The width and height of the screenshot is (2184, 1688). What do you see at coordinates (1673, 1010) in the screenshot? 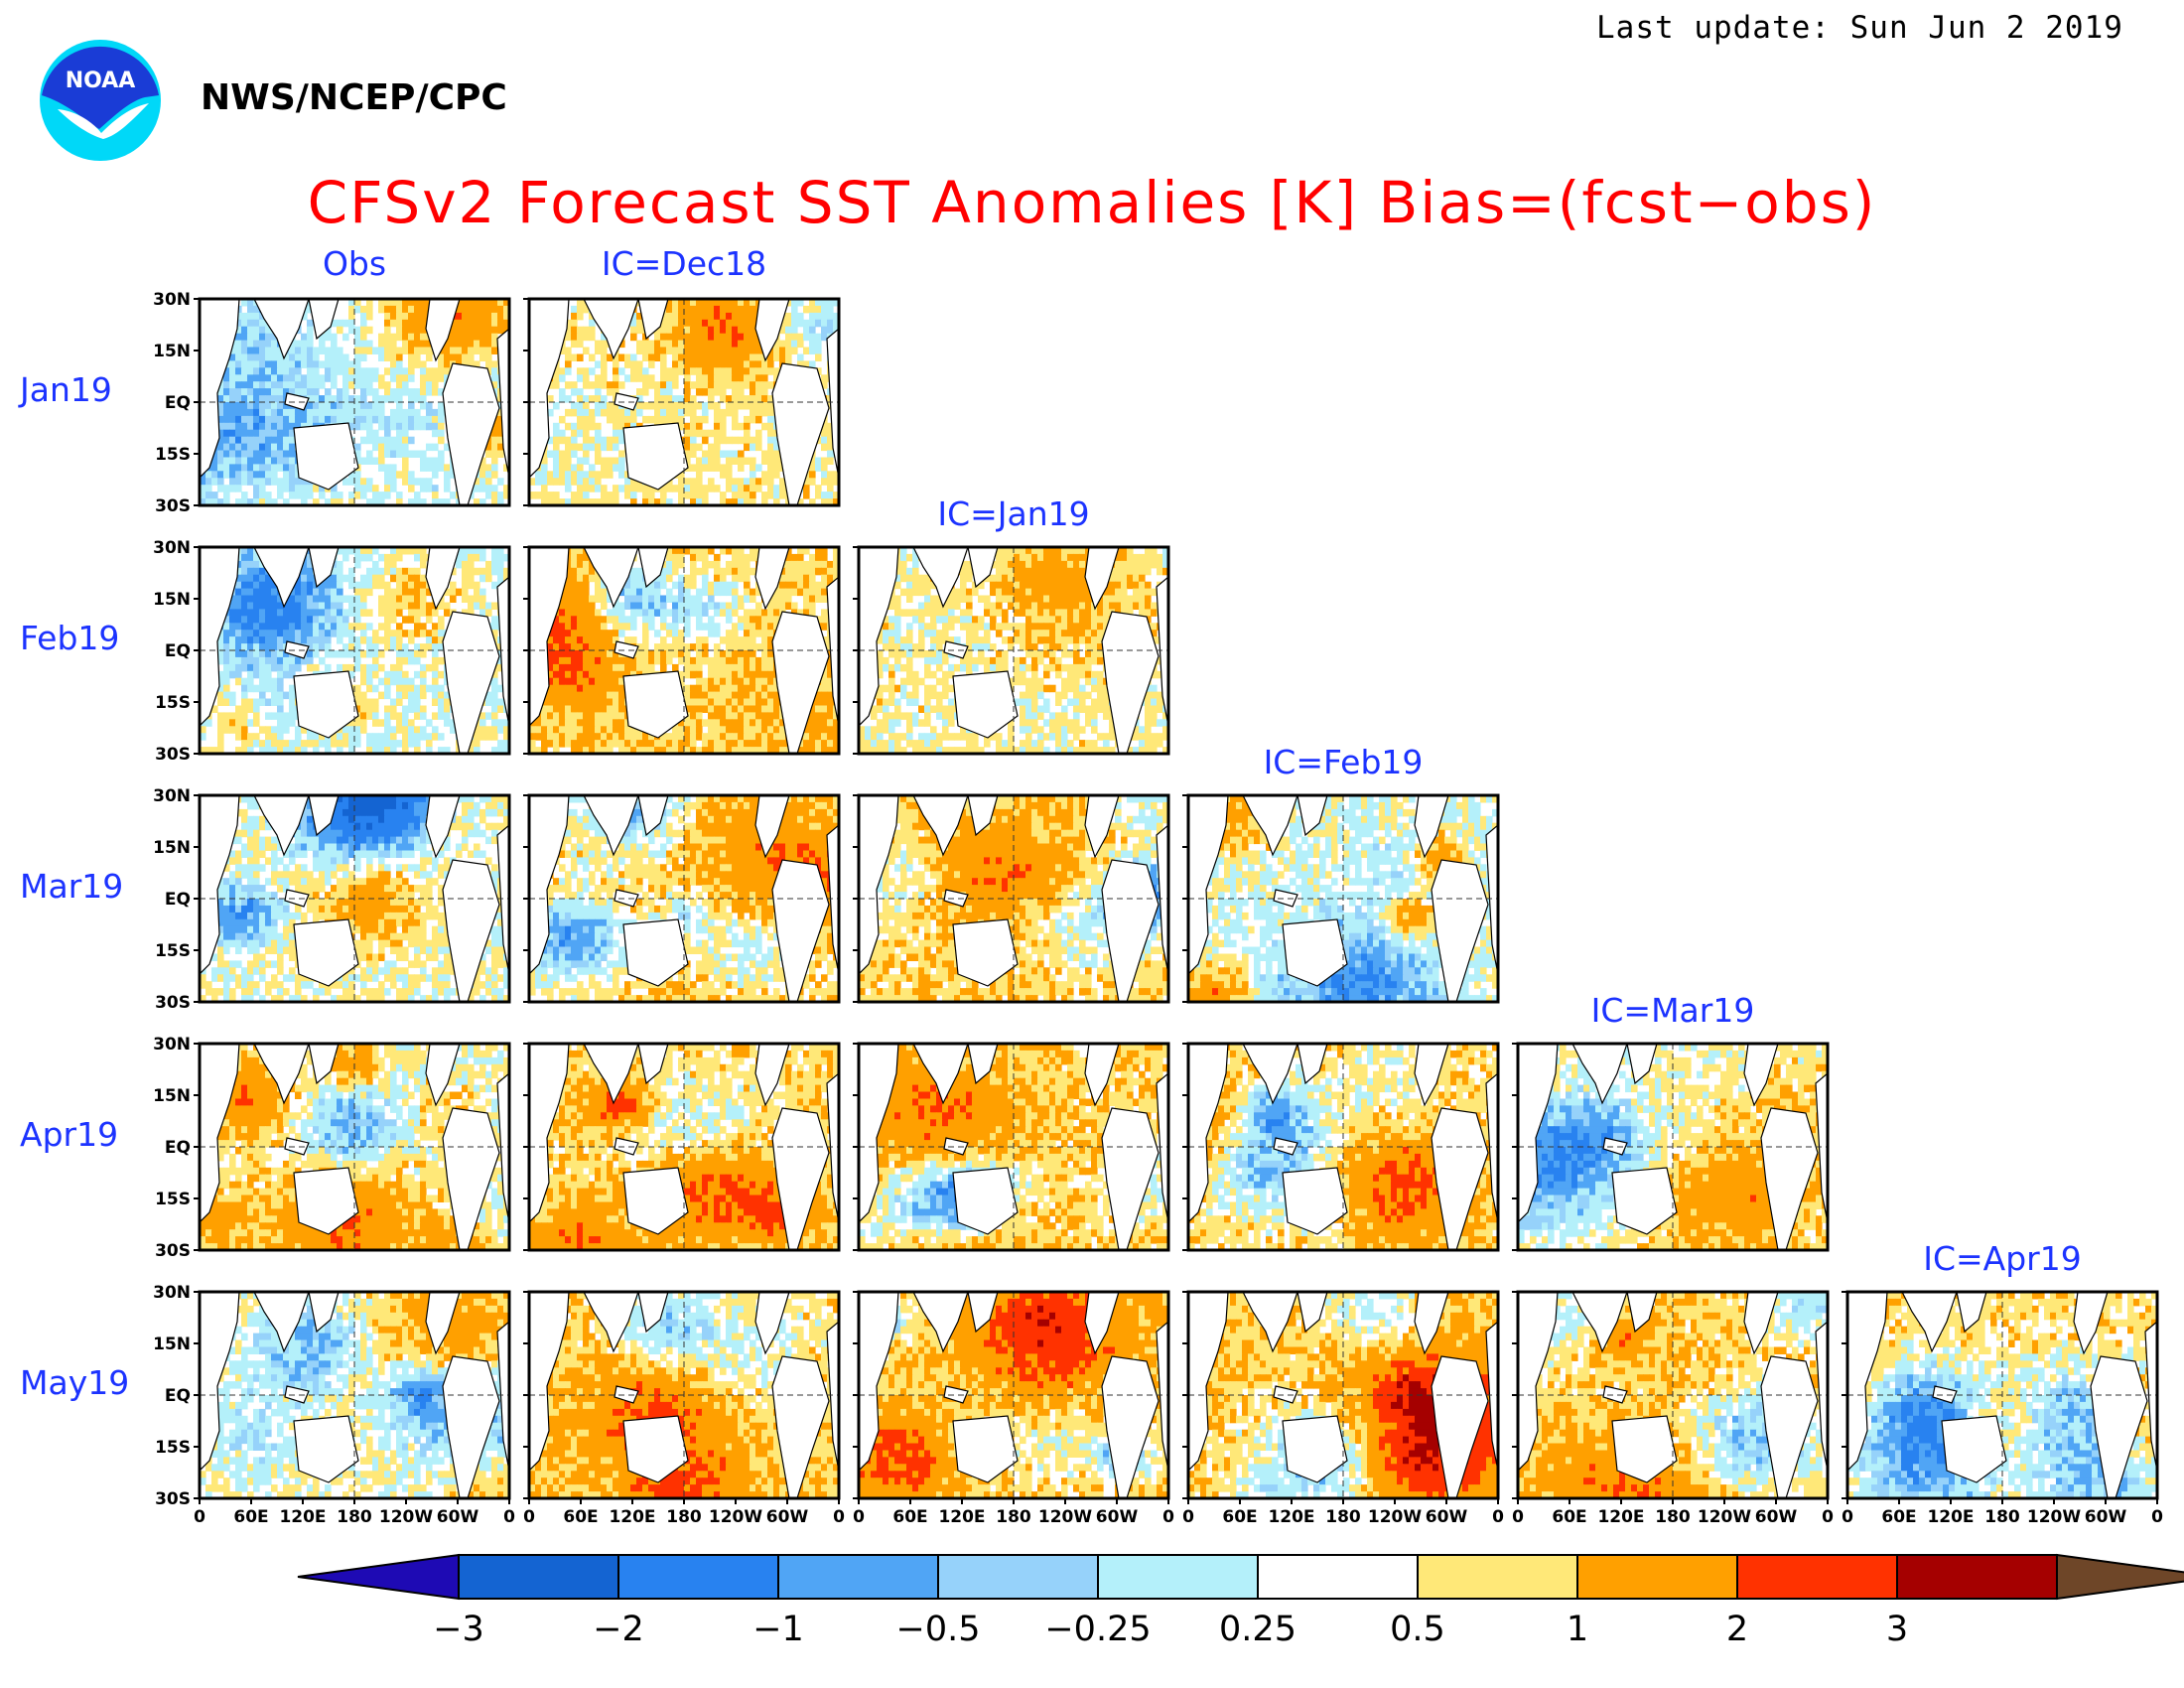
I see `column-header: IC=Mar19` at bounding box center [1673, 1010].